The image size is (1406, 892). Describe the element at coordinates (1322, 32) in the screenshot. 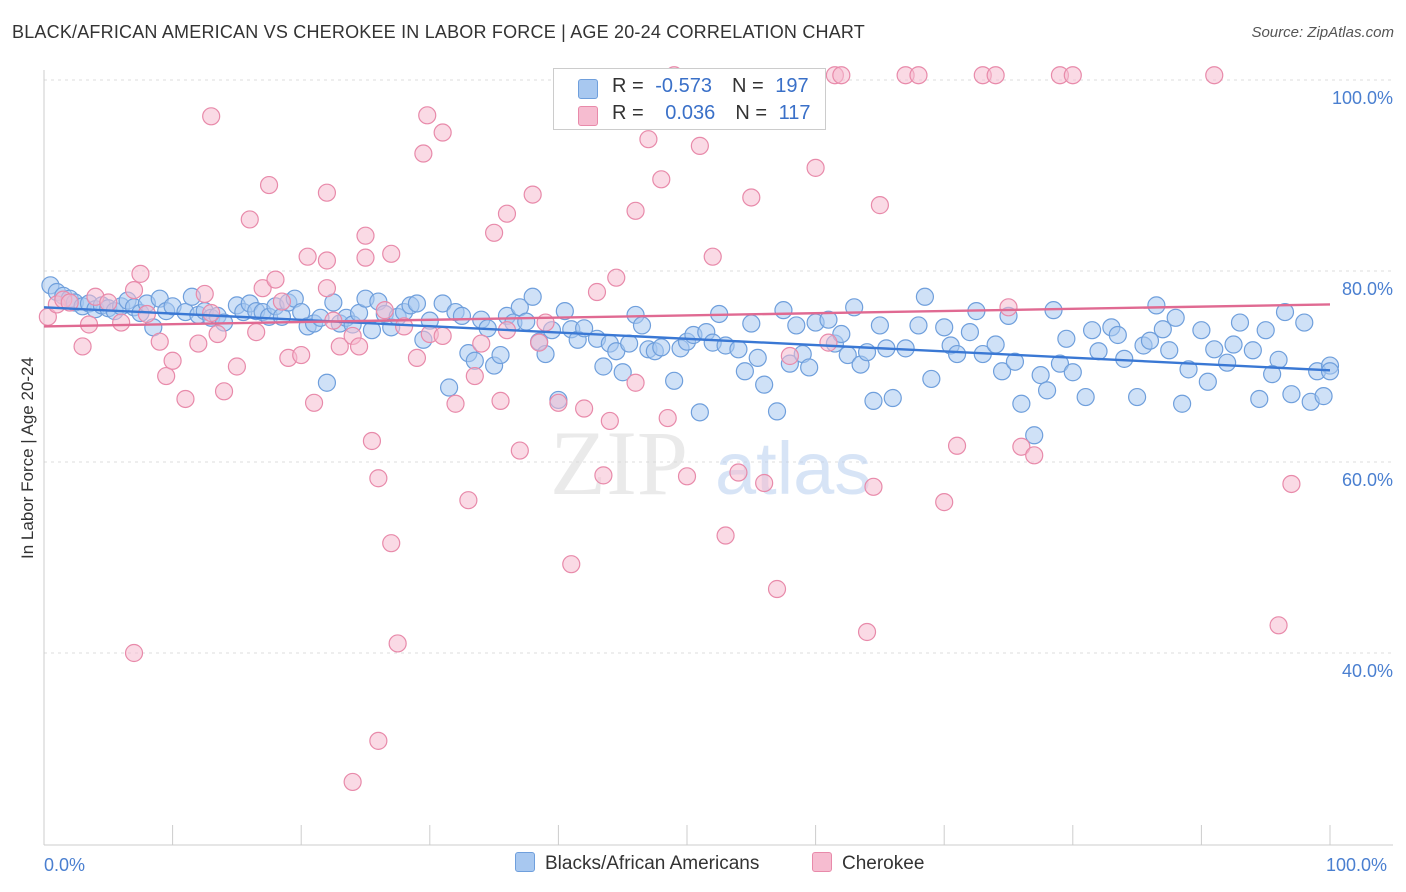

I see `source-label: Source: ZipAtlas.com` at that location.